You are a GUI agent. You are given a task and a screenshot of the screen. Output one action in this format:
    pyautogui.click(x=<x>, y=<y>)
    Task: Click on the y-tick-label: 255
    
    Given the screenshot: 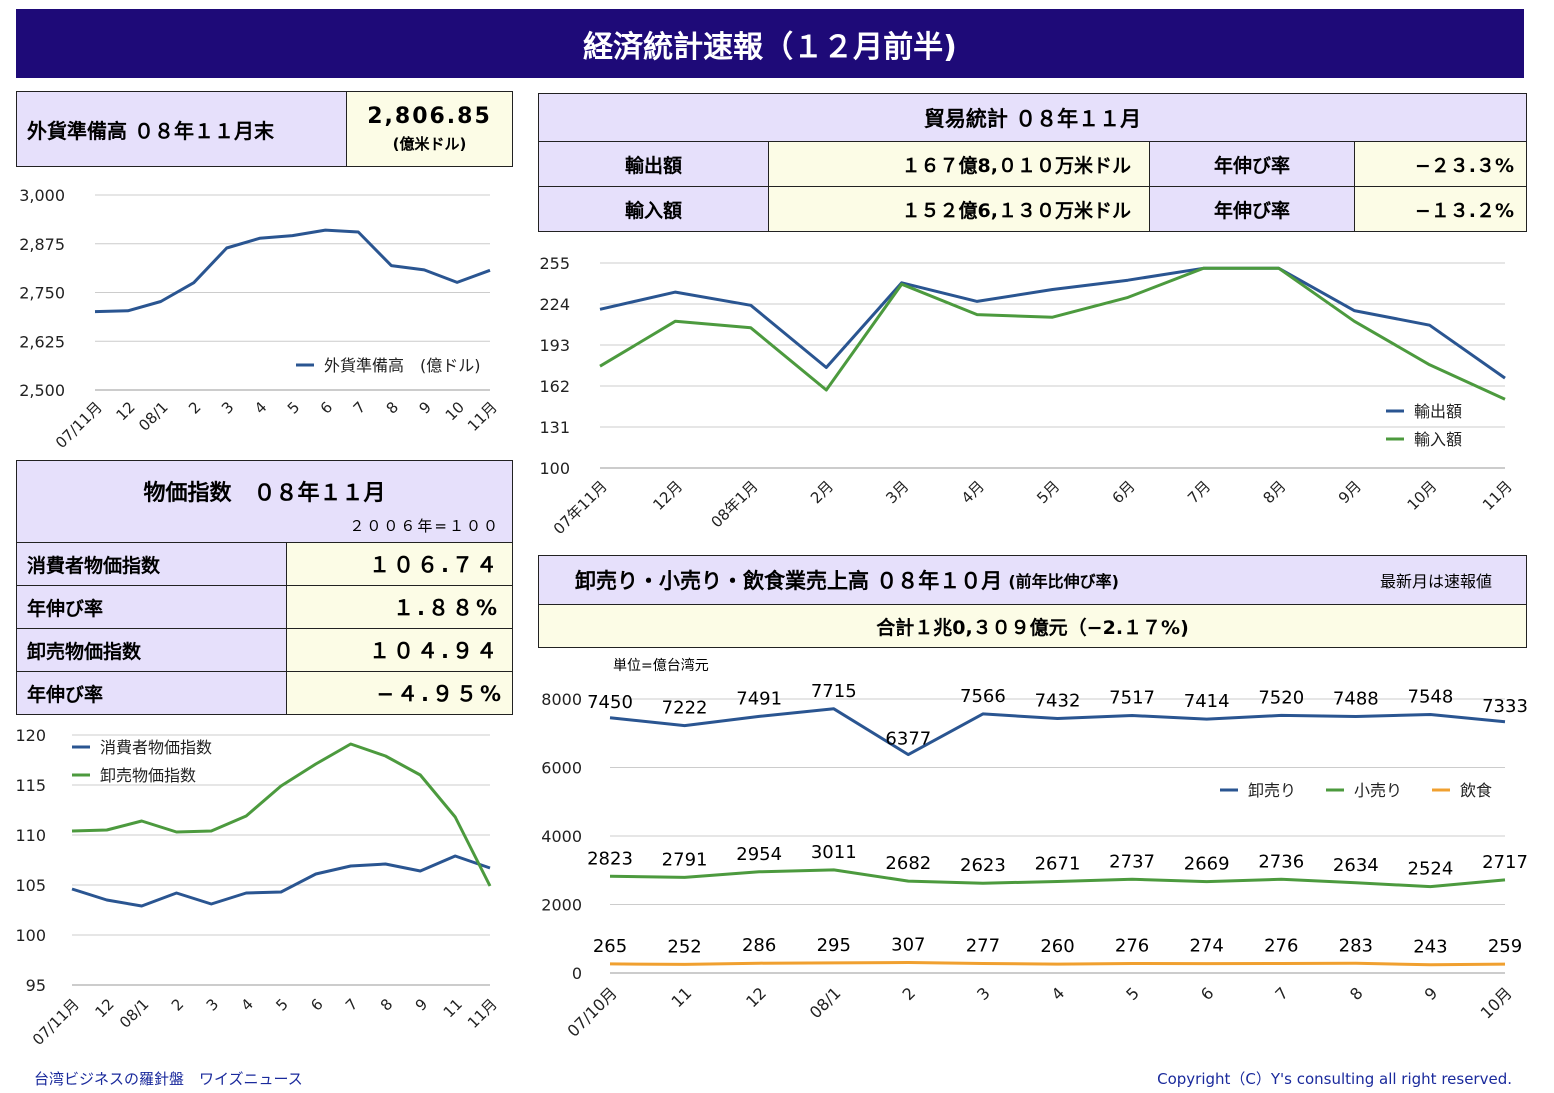 What is the action you would take?
    pyautogui.click(x=554, y=263)
    